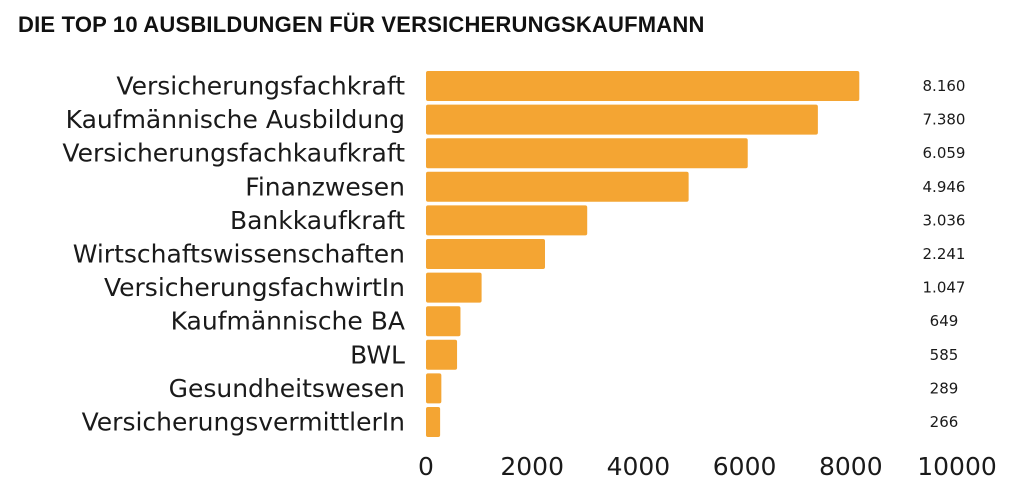  I want to click on value-label: 266, so click(944, 422).